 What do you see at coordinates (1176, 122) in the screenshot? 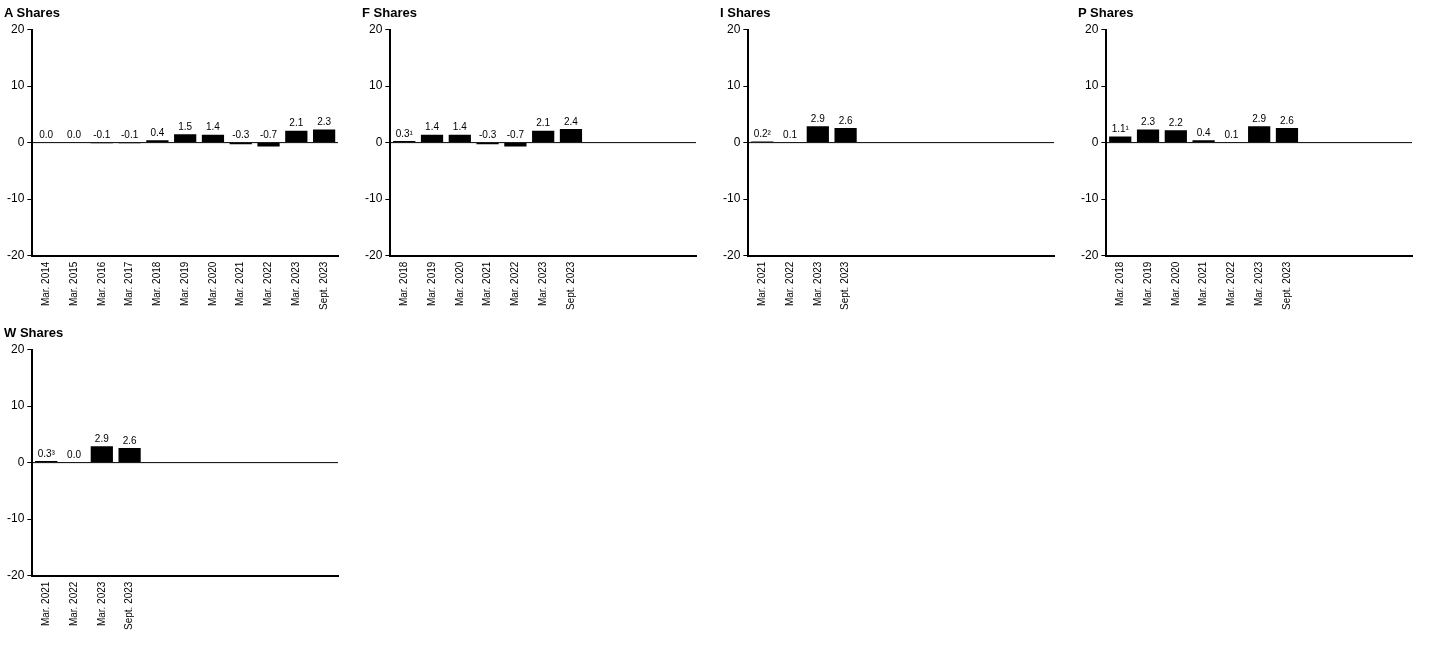
I see `data-label: 2.2` at bounding box center [1176, 122].